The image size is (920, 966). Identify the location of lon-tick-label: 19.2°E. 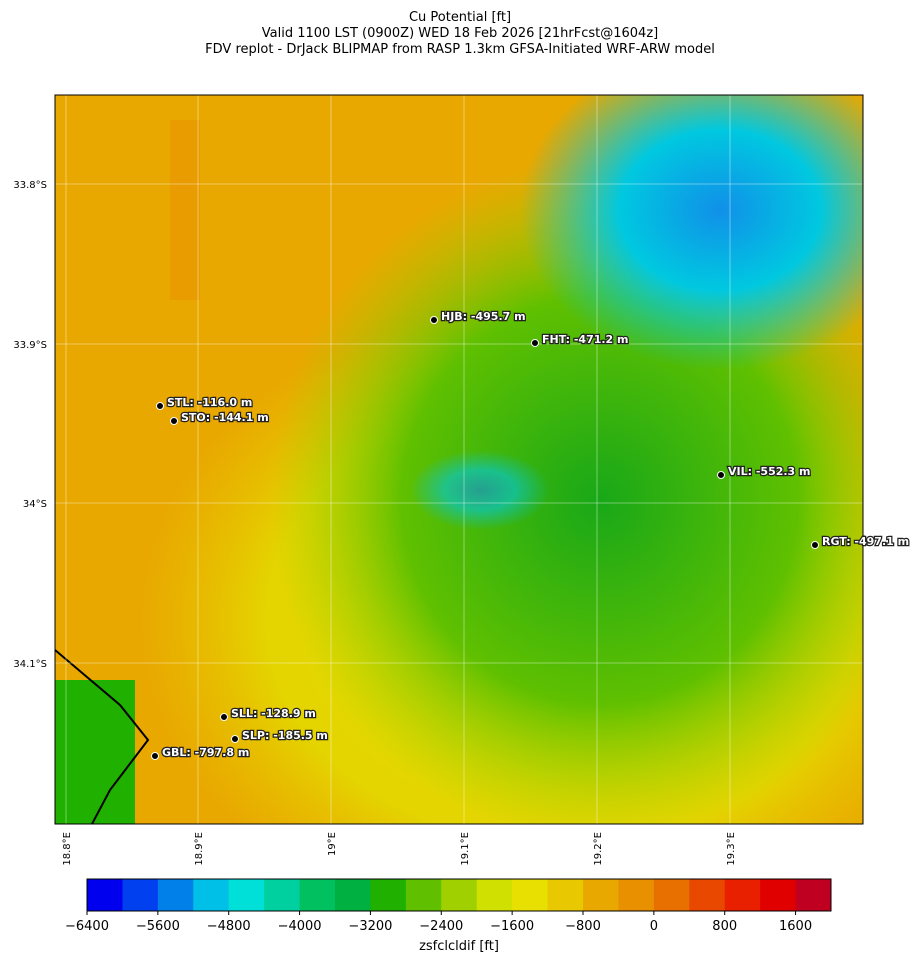
(598, 849).